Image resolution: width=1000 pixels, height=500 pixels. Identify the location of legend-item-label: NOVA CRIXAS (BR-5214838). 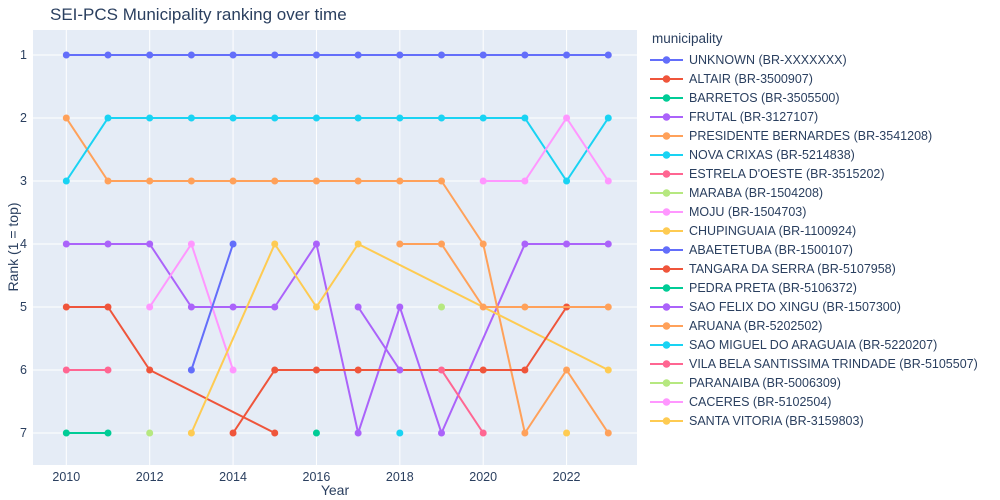
(772, 154).